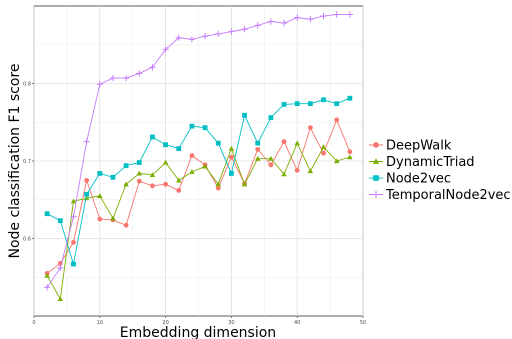  What do you see at coordinates (27, 162) in the screenshot?
I see `y-tick-label: 0.7` at bounding box center [27, 162].